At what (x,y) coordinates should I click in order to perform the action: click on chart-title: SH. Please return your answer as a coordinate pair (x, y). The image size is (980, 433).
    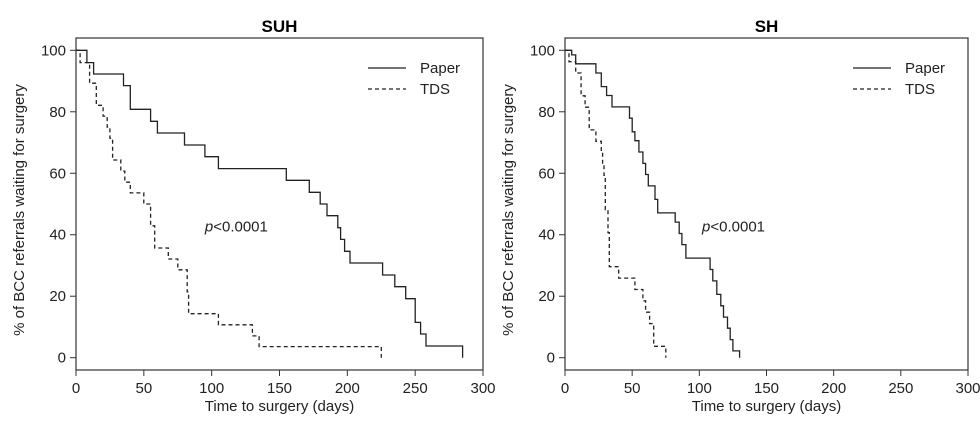
    Looking at the image, I should click on (767, 26).